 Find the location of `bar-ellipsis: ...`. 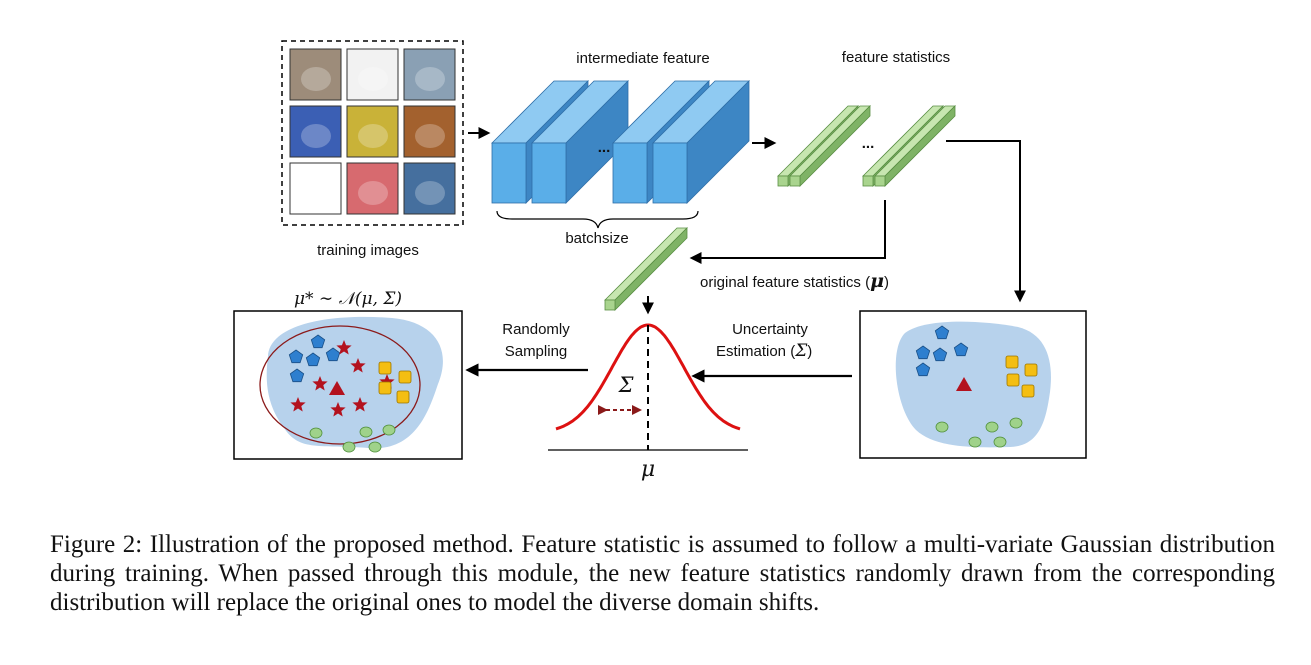

bar-ellipsis: ... is located at coordinates (868, 143).